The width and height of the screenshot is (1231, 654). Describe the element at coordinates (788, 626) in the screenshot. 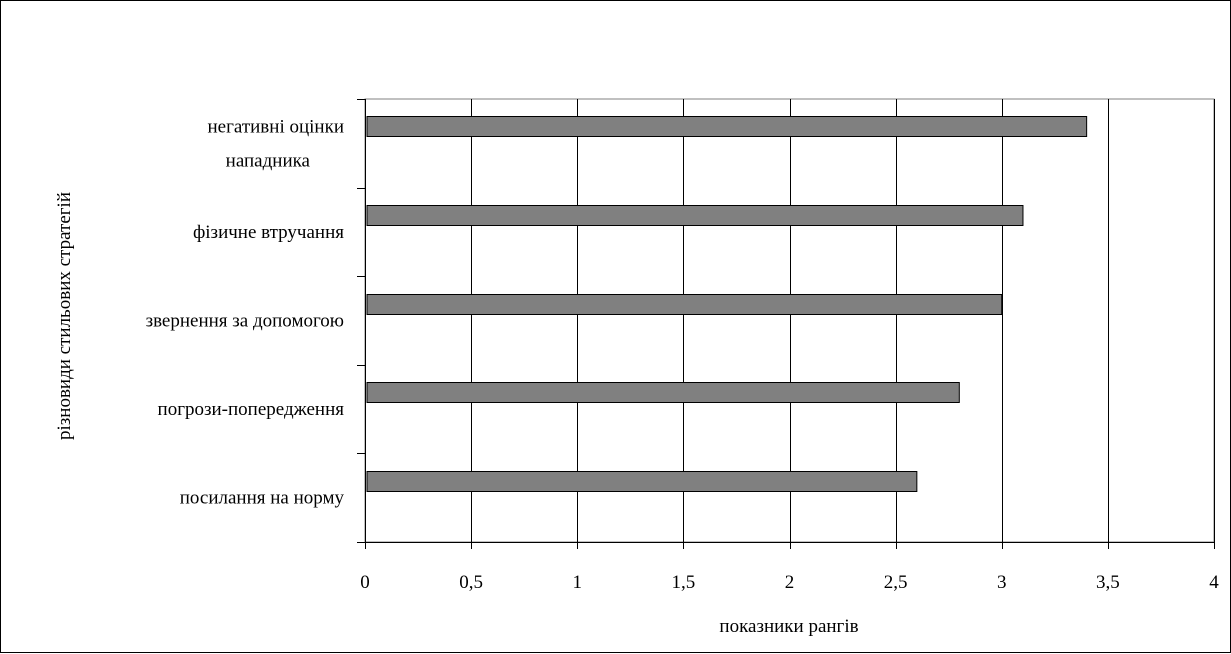

I see `x-axis-title: показники рангів` at that location.